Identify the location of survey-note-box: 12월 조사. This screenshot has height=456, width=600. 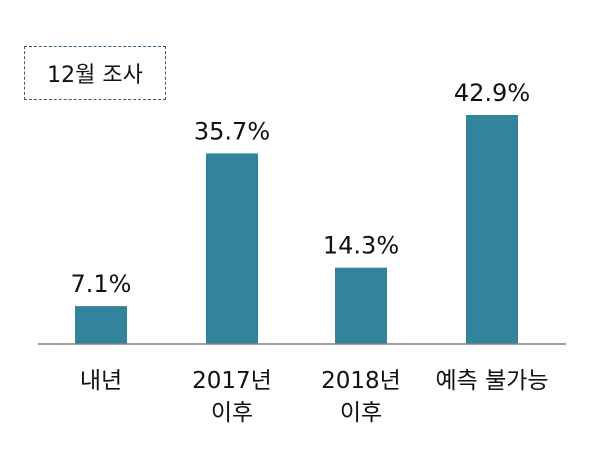
(95, 73).